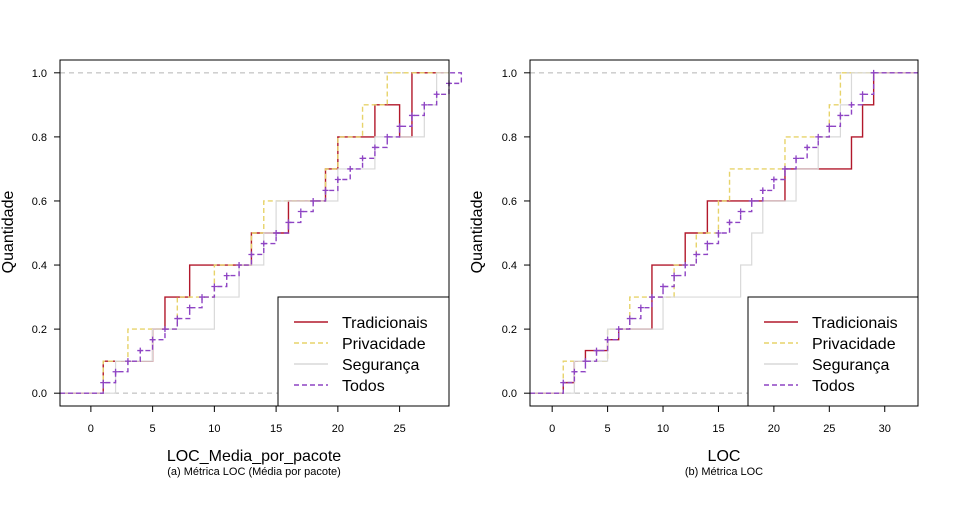 This screenshot has width=980, height=507. I want to click on panel-a-y-tick-label-2: 0.4, so click(39, 266).